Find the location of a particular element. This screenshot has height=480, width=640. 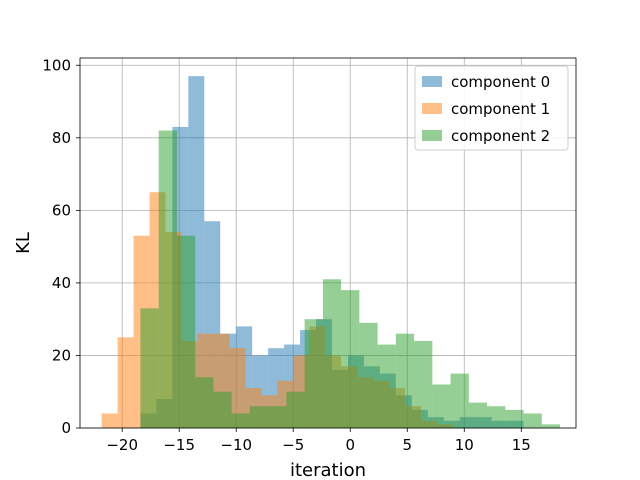

legend: component 0 component 1 component 2 is located at coordinates (491, 108).